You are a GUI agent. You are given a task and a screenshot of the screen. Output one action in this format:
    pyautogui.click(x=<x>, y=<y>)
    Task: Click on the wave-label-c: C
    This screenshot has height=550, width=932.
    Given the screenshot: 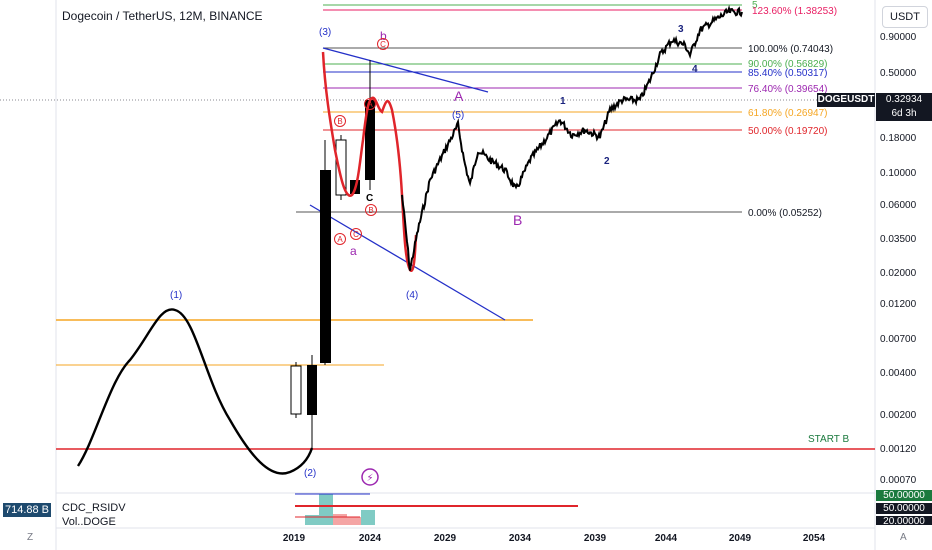 What is the action you would take?
    pyautogui.click(x=369, y=198)
    